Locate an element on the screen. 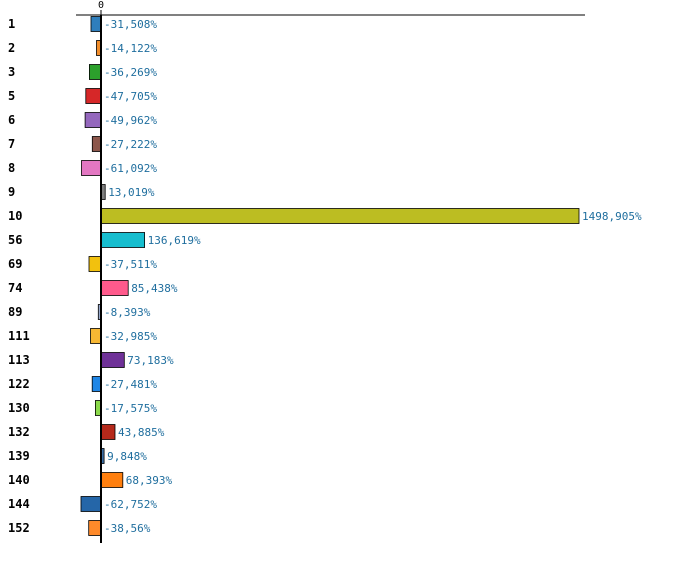 The width and height of the screenshot is (700, 573). value-label: -37,511% is located at coordinates (130, 264).